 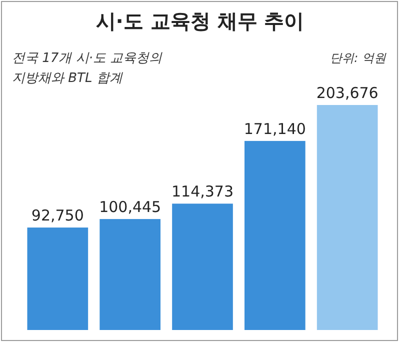 I want to click on data-label: 100,445, so click(x=130, y=207).